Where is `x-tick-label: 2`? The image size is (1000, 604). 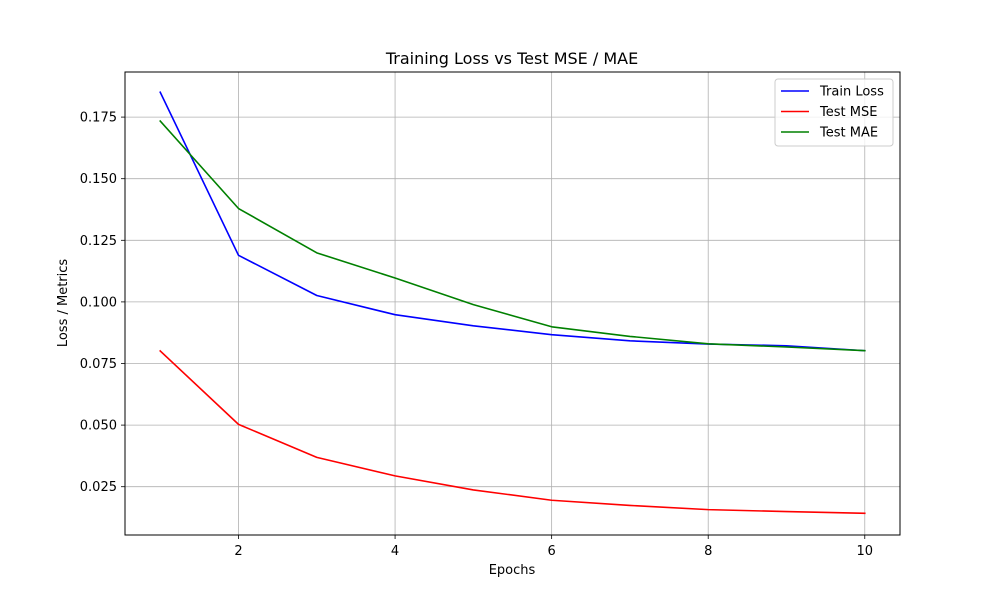
x-tick-label: 2 is located at coordinates (238, 551).